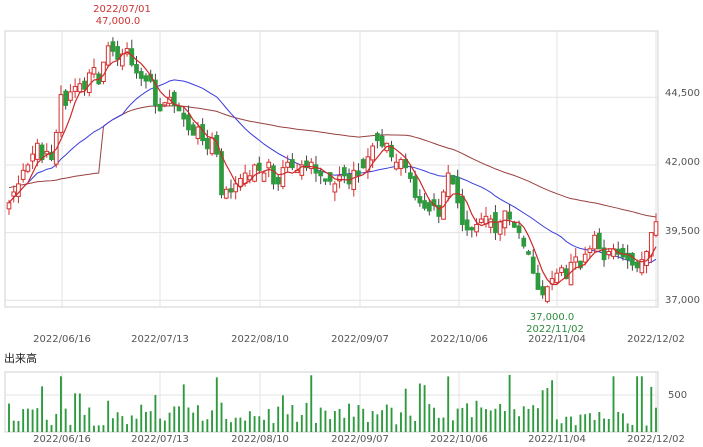 This screenshot has height=447, width=703. I want to click on volume-x-tick-label: 2022/11/04, so click(557, 439).